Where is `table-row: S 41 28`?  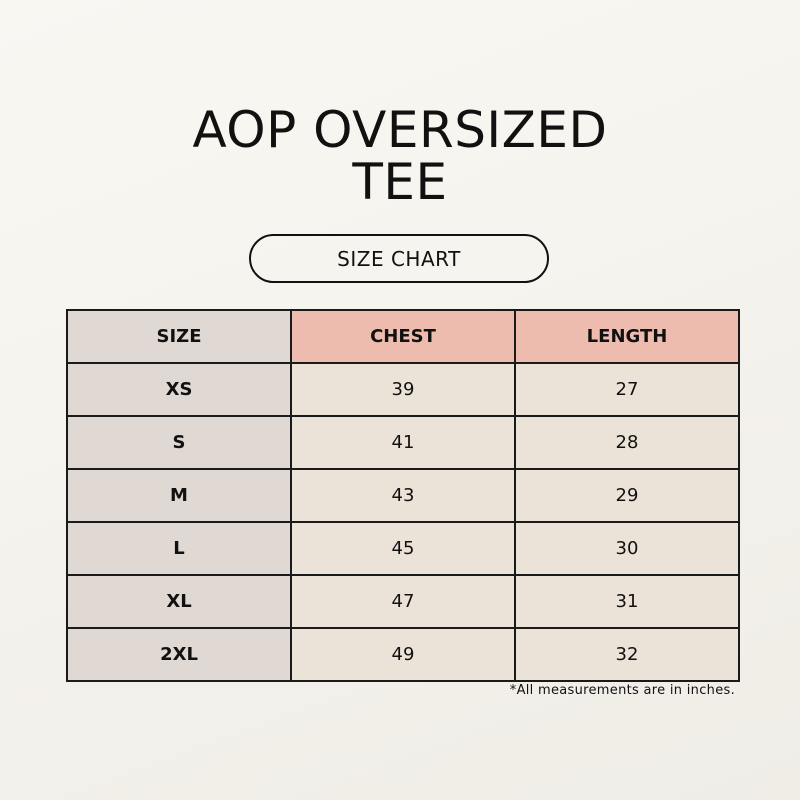
table-row: S 41 28 is located at coordinates (403, 442).